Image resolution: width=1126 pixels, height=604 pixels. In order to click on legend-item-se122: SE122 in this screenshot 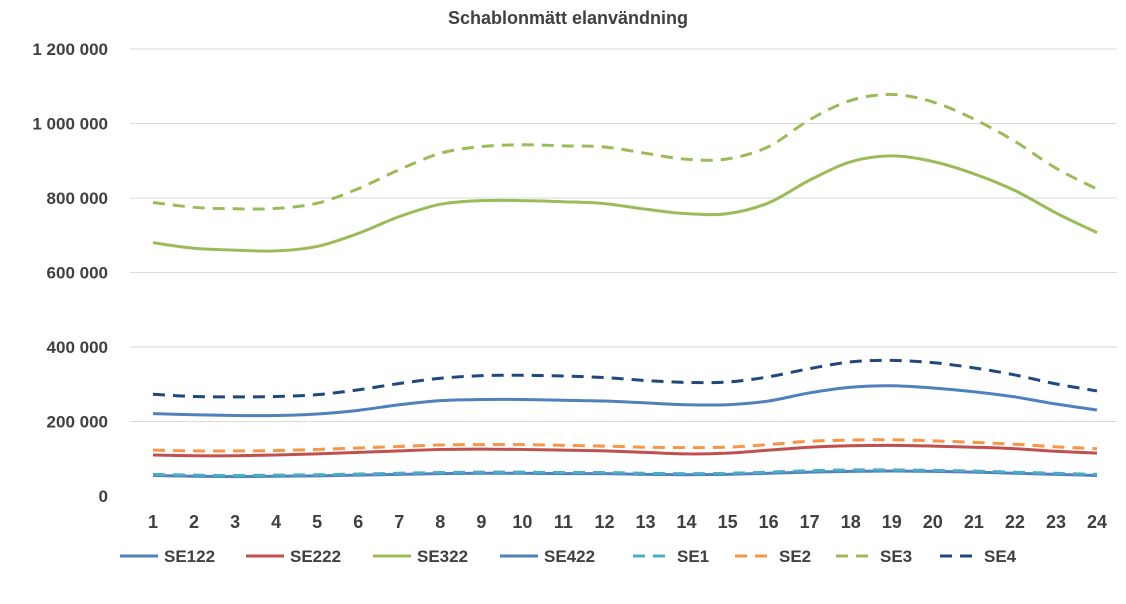, I will do `click(167, 556)`.